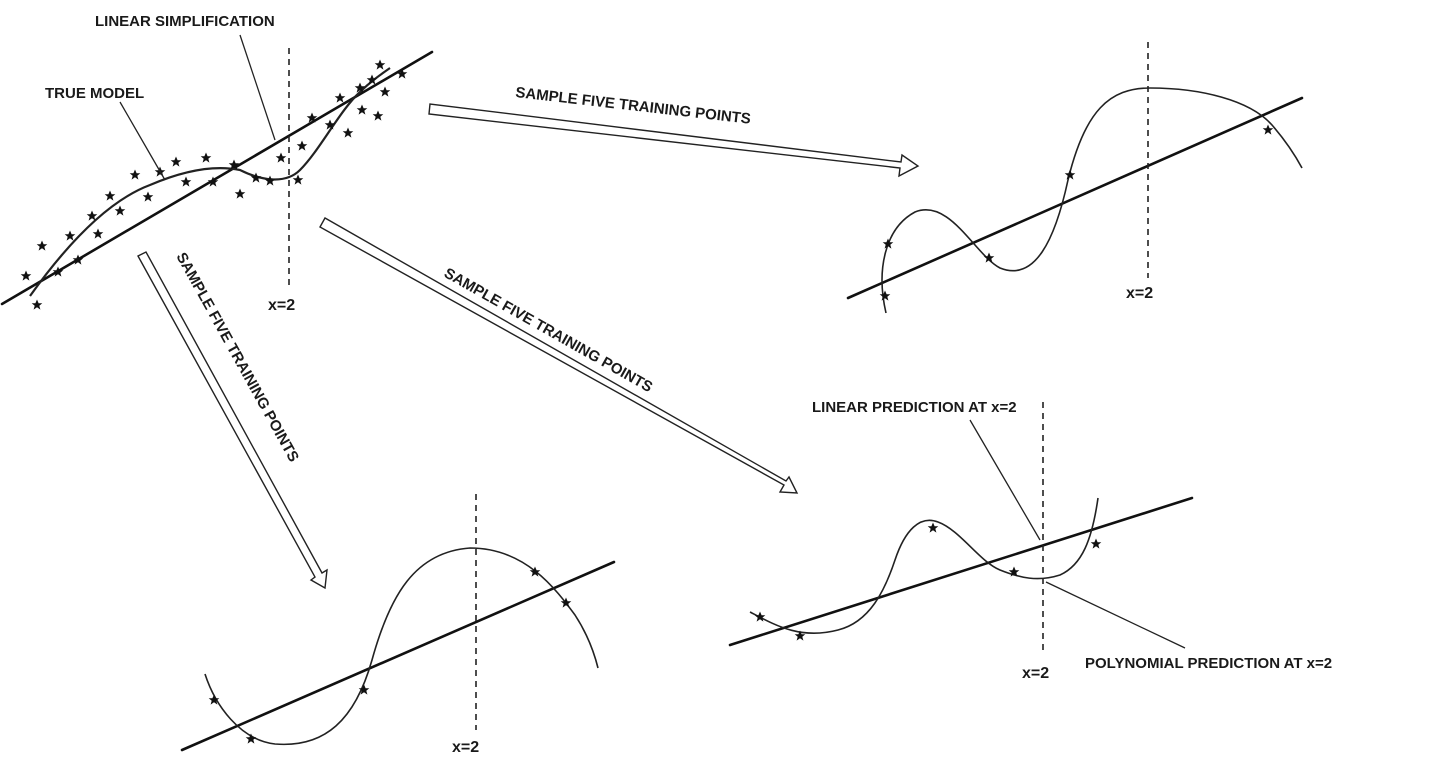 This screenshot has height=772, width=1436. What do you see at coordinates (924, 565) in the screenshot?
I see `bottom-right-polynomial-fit` at bounding box center [924, 565].